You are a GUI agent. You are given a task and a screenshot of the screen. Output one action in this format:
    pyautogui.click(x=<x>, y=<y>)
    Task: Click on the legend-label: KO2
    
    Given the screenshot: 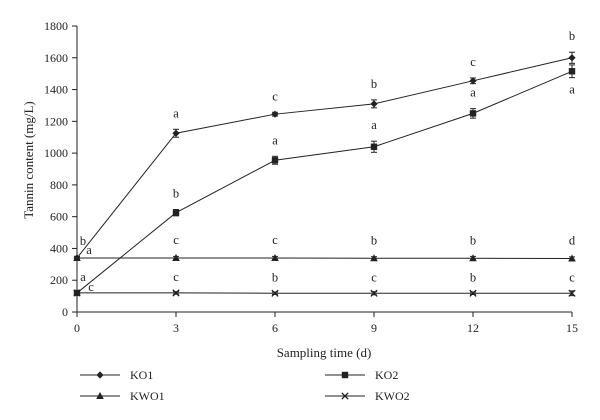 What is the action you would take?
    pyautogui.click(x=386, y=375)
    